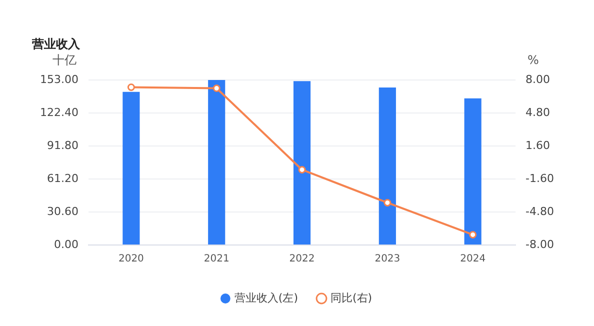 This screenshot has height=326, width=594. I want to click on y-axis-title: 十亿, so click(64, 60).